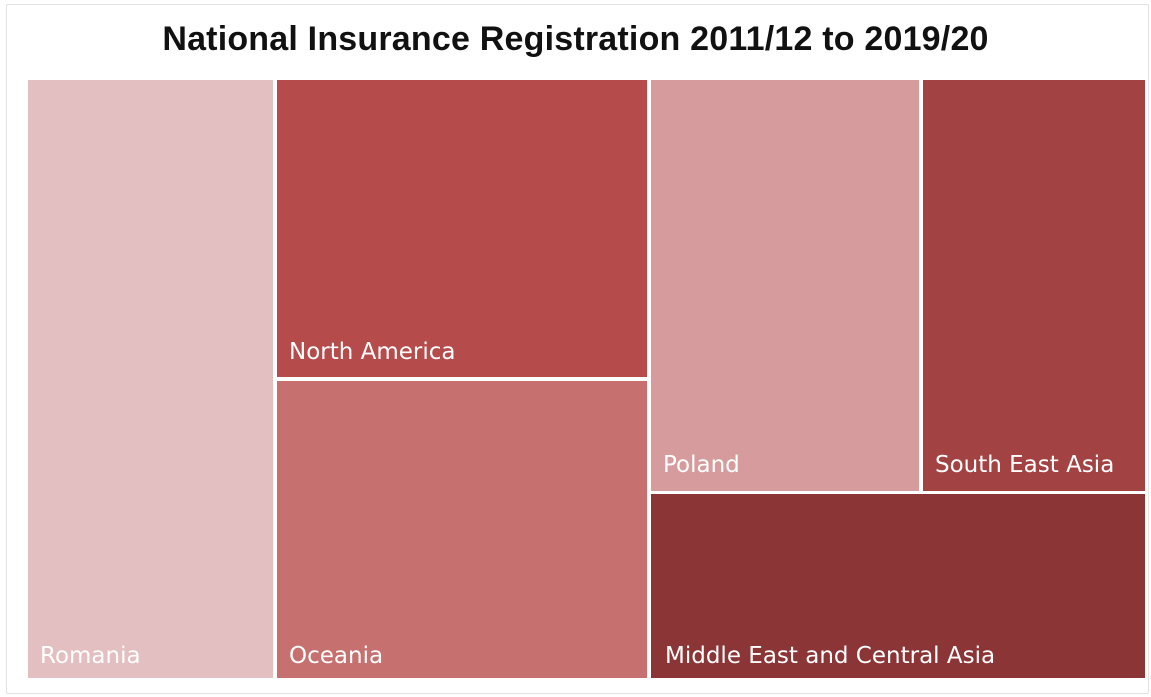 Image resolution: width=1151 pixels, height=697 pixels. What do you see at coordinates (701, 465) in the screenshot?
I see `tile-label-poland: Poland` at bounding box center [701, 465].